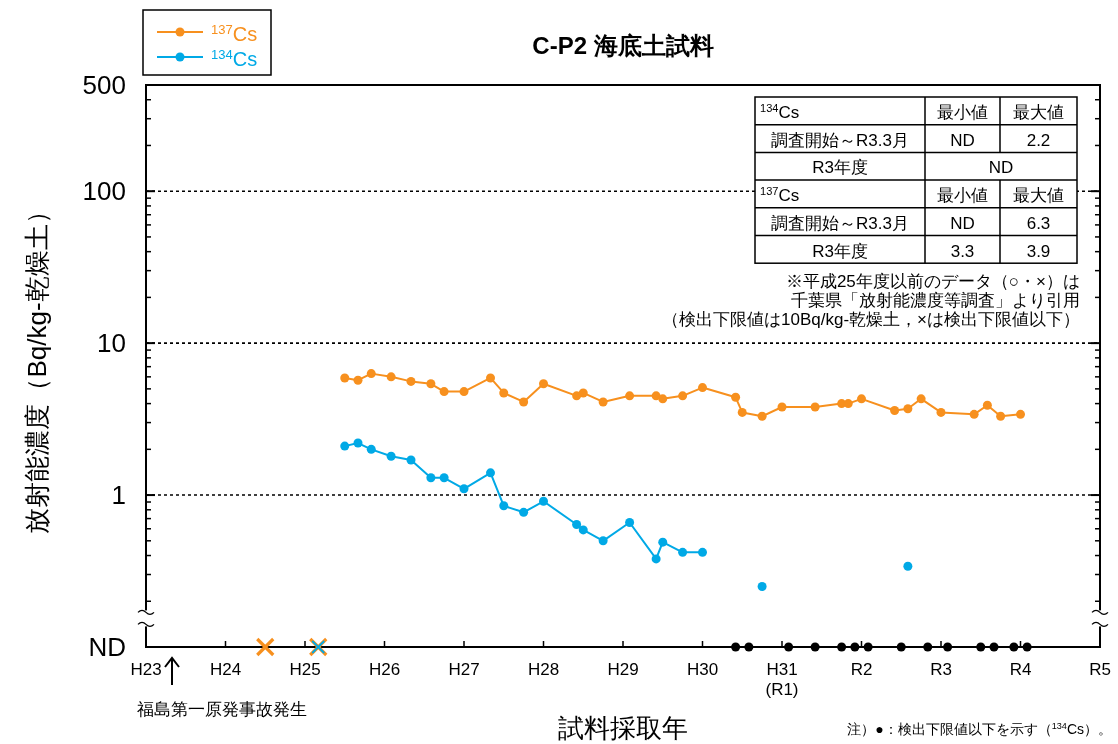 Image resolution: width=1118 pixels, height=744 pixels. I want to click on text: 福島第一原発事故発生, so click(222, 709).